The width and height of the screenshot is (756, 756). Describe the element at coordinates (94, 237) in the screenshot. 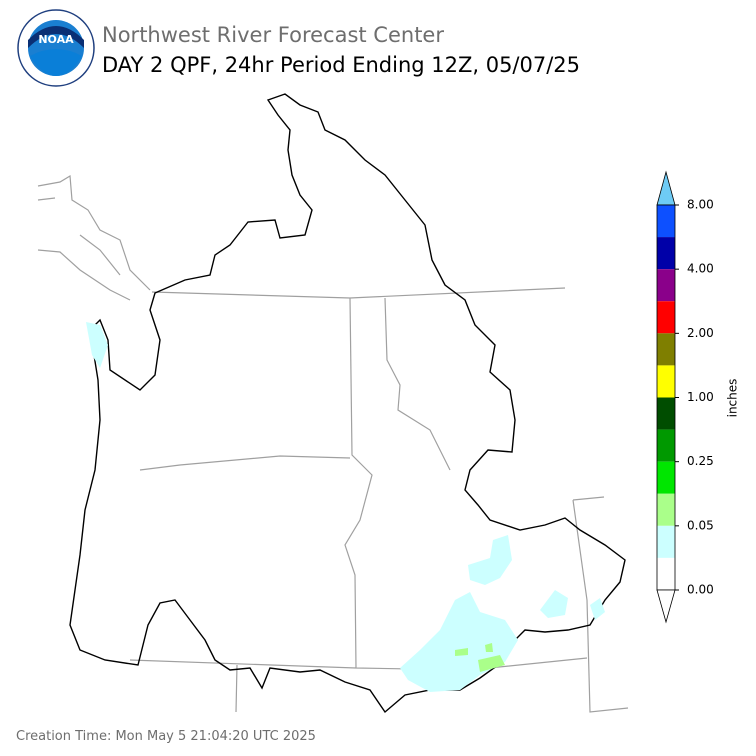

I see `coastline-canada` at that location.